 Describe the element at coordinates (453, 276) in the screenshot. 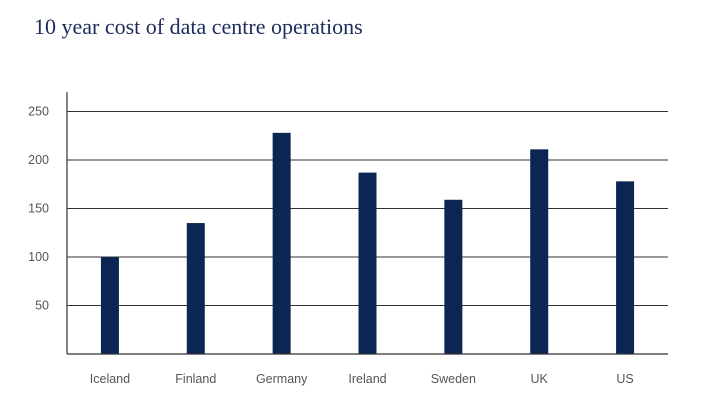

I see `bar-sweden` at that location.